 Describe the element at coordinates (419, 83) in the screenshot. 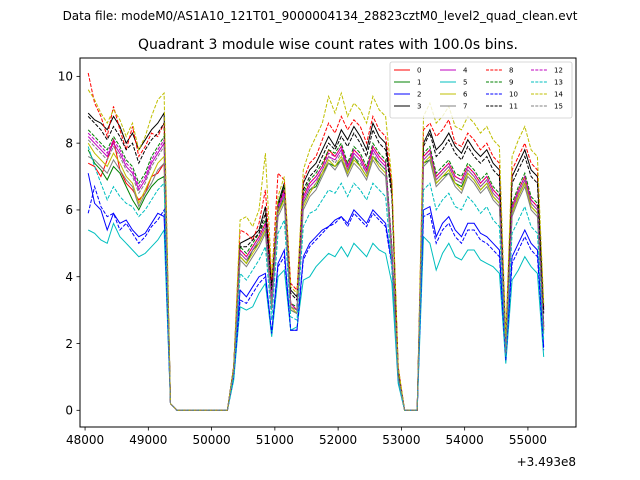

I see `legend-label-1: 1` at that location.